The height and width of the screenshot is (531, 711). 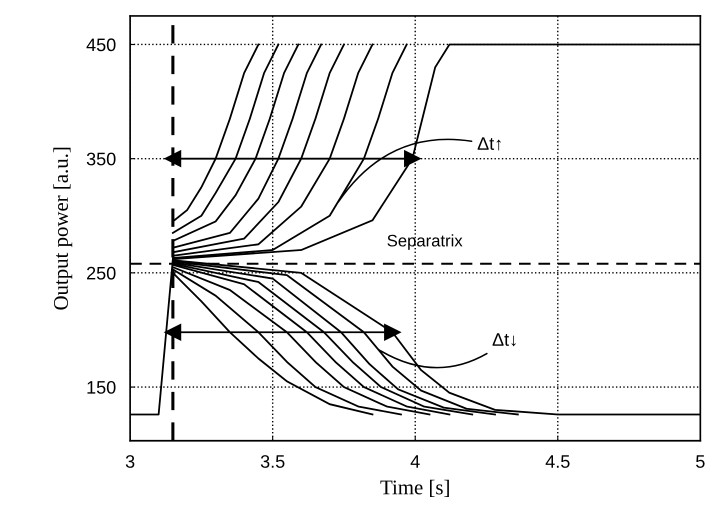 I want to click on y-tick-label: 450, so click(x=101, y=45).